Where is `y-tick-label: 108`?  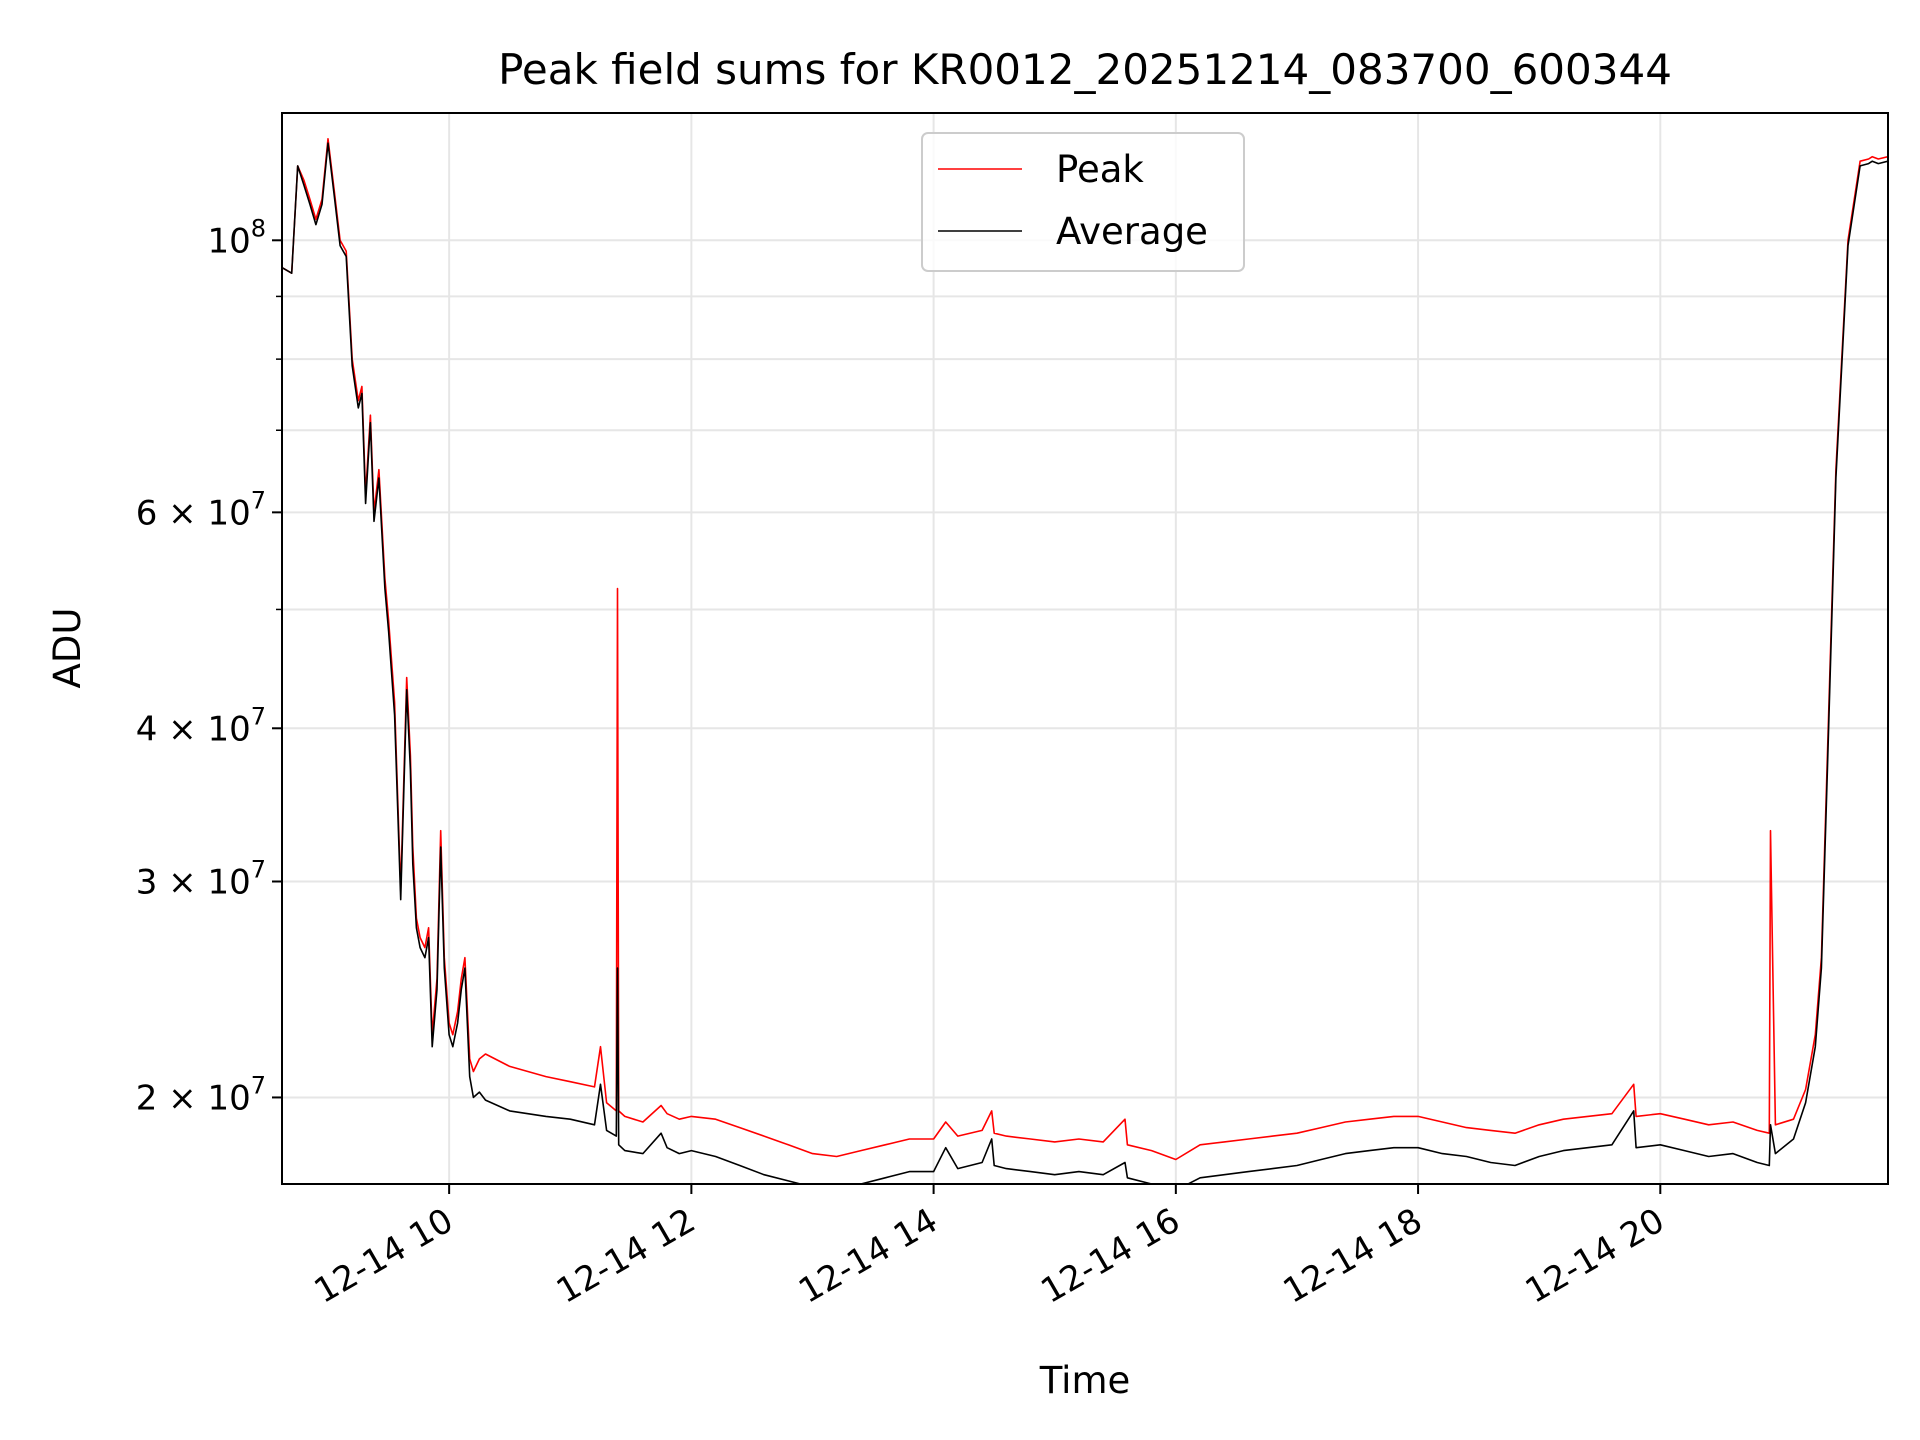 y-tick-label: 108 is located at coordinates (236, 237).